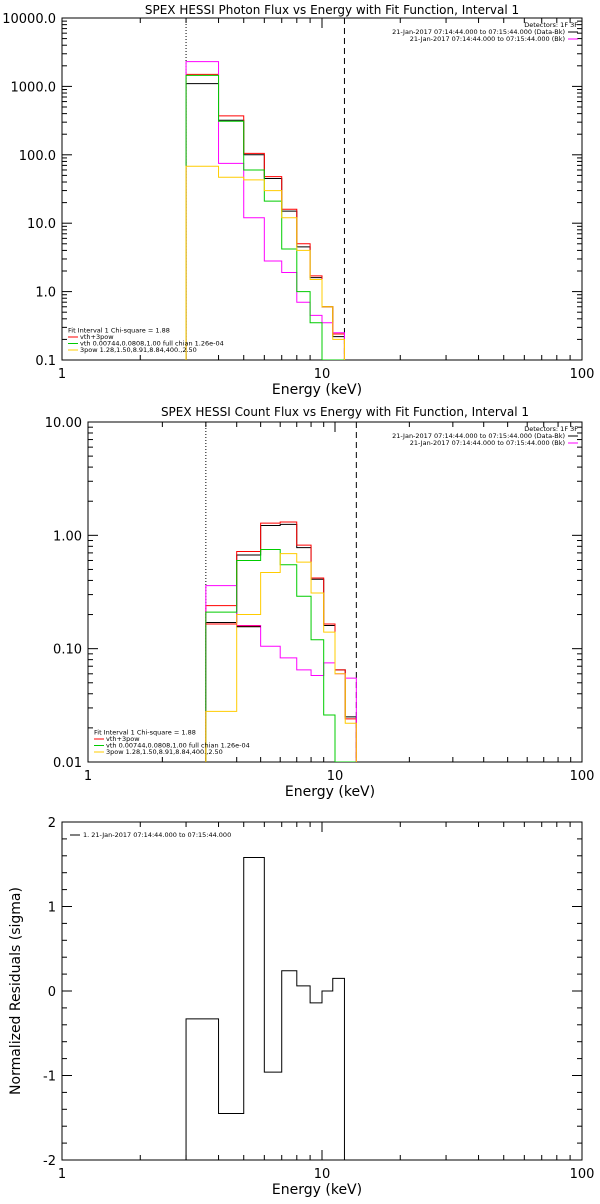  Describe the element at coordinates (67, 650) in the screenshot. I see `y-tick-label: 0.10` at that location.